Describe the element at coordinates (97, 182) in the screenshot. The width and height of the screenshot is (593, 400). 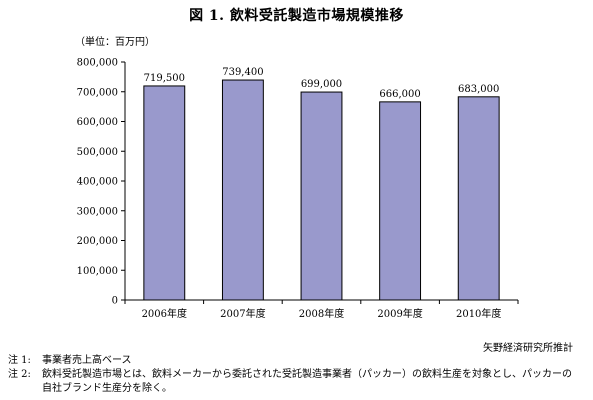
I see `y-tick-label: 400,000` at that location.